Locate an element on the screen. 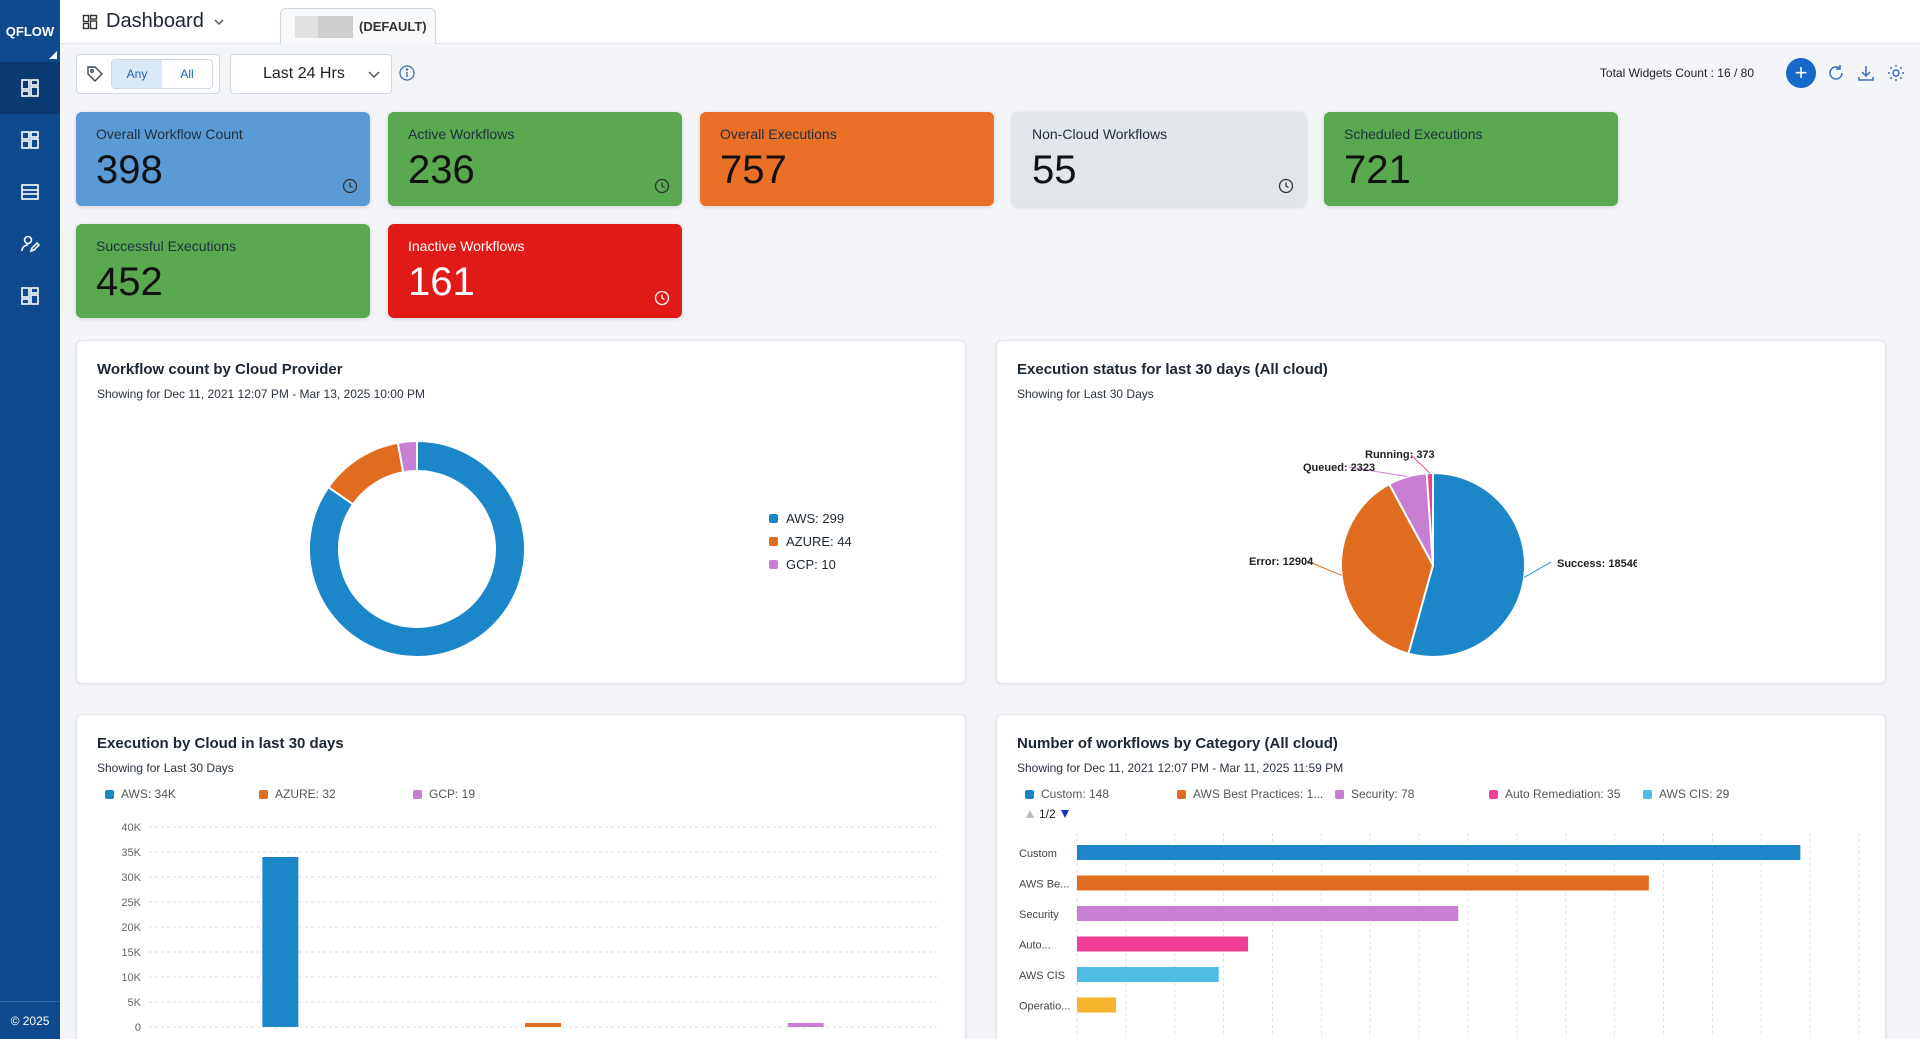 The width and height of the screenshot is (1920, 1039). download-icon is located at coordinates (1866, 73).